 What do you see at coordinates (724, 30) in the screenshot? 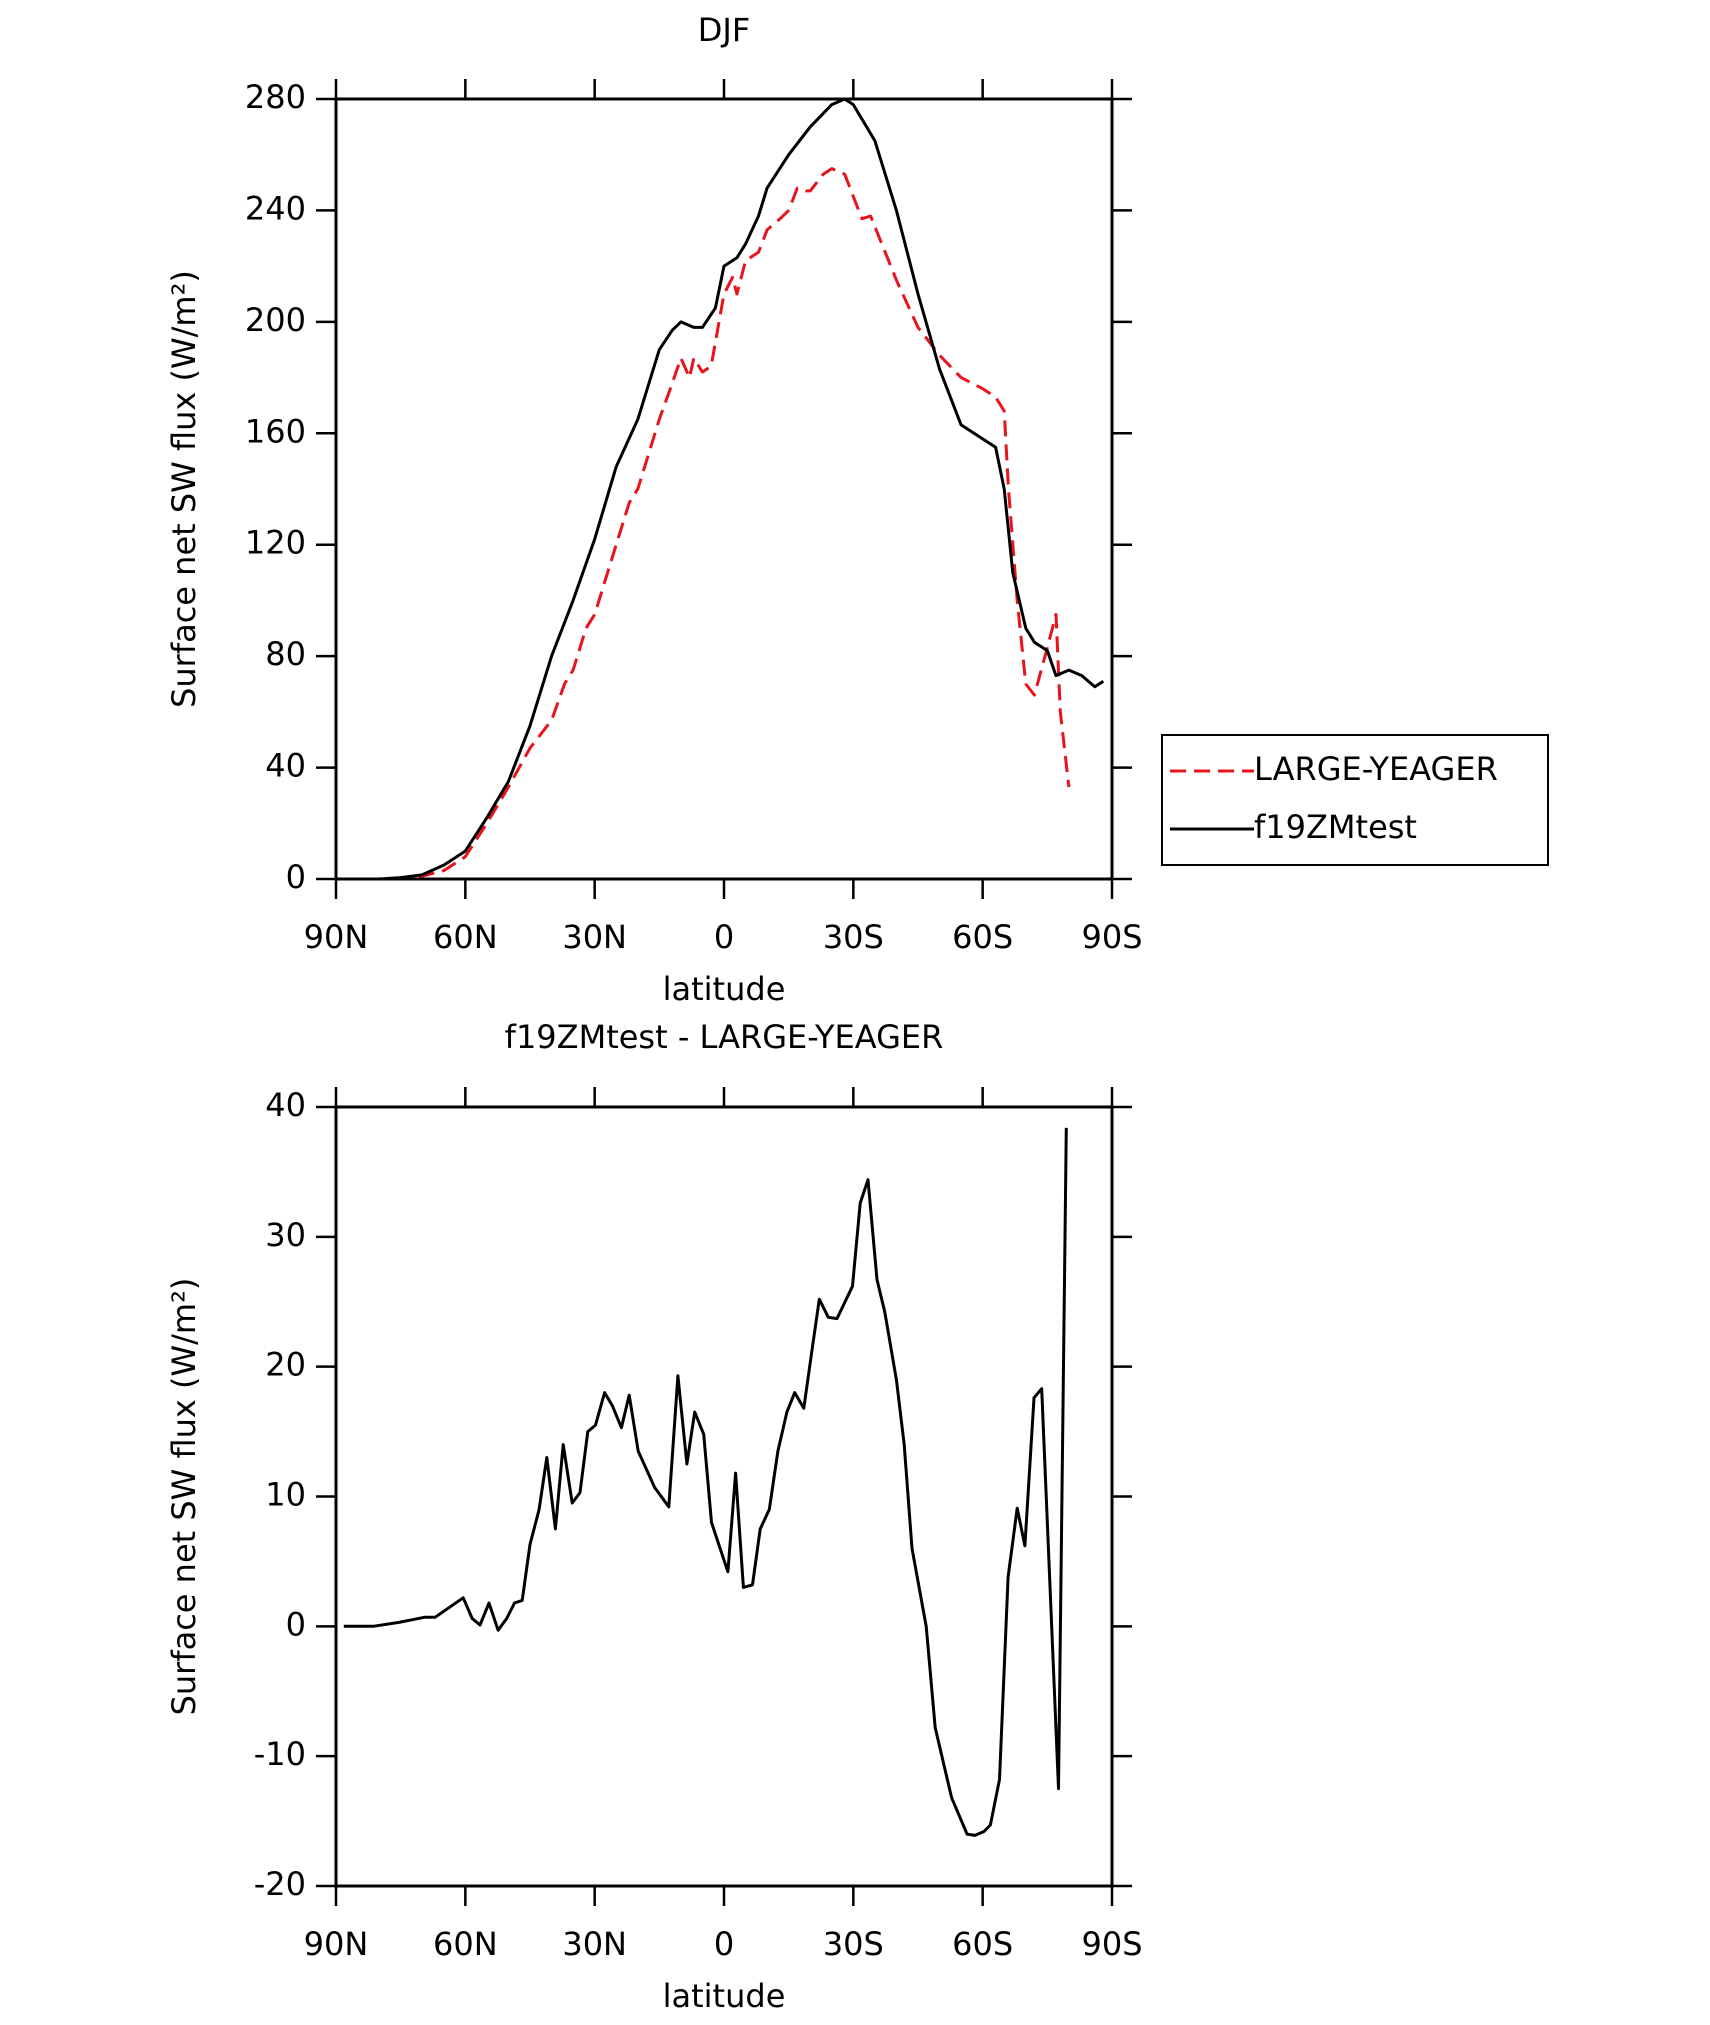
I see `chart-title: DJF` at bounding box center [724, 30].